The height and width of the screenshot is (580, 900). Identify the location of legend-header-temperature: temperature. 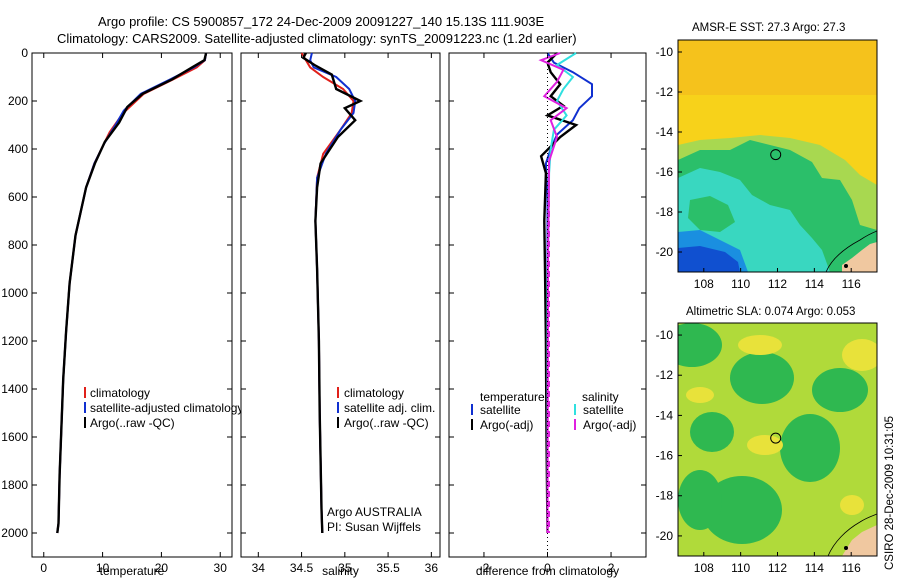
(512, 397).